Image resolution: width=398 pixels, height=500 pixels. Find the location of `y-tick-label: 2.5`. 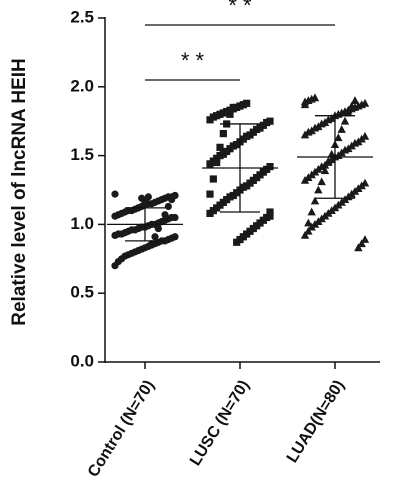

y-tick-label: 2.5 is located at coordinates (82, 16).